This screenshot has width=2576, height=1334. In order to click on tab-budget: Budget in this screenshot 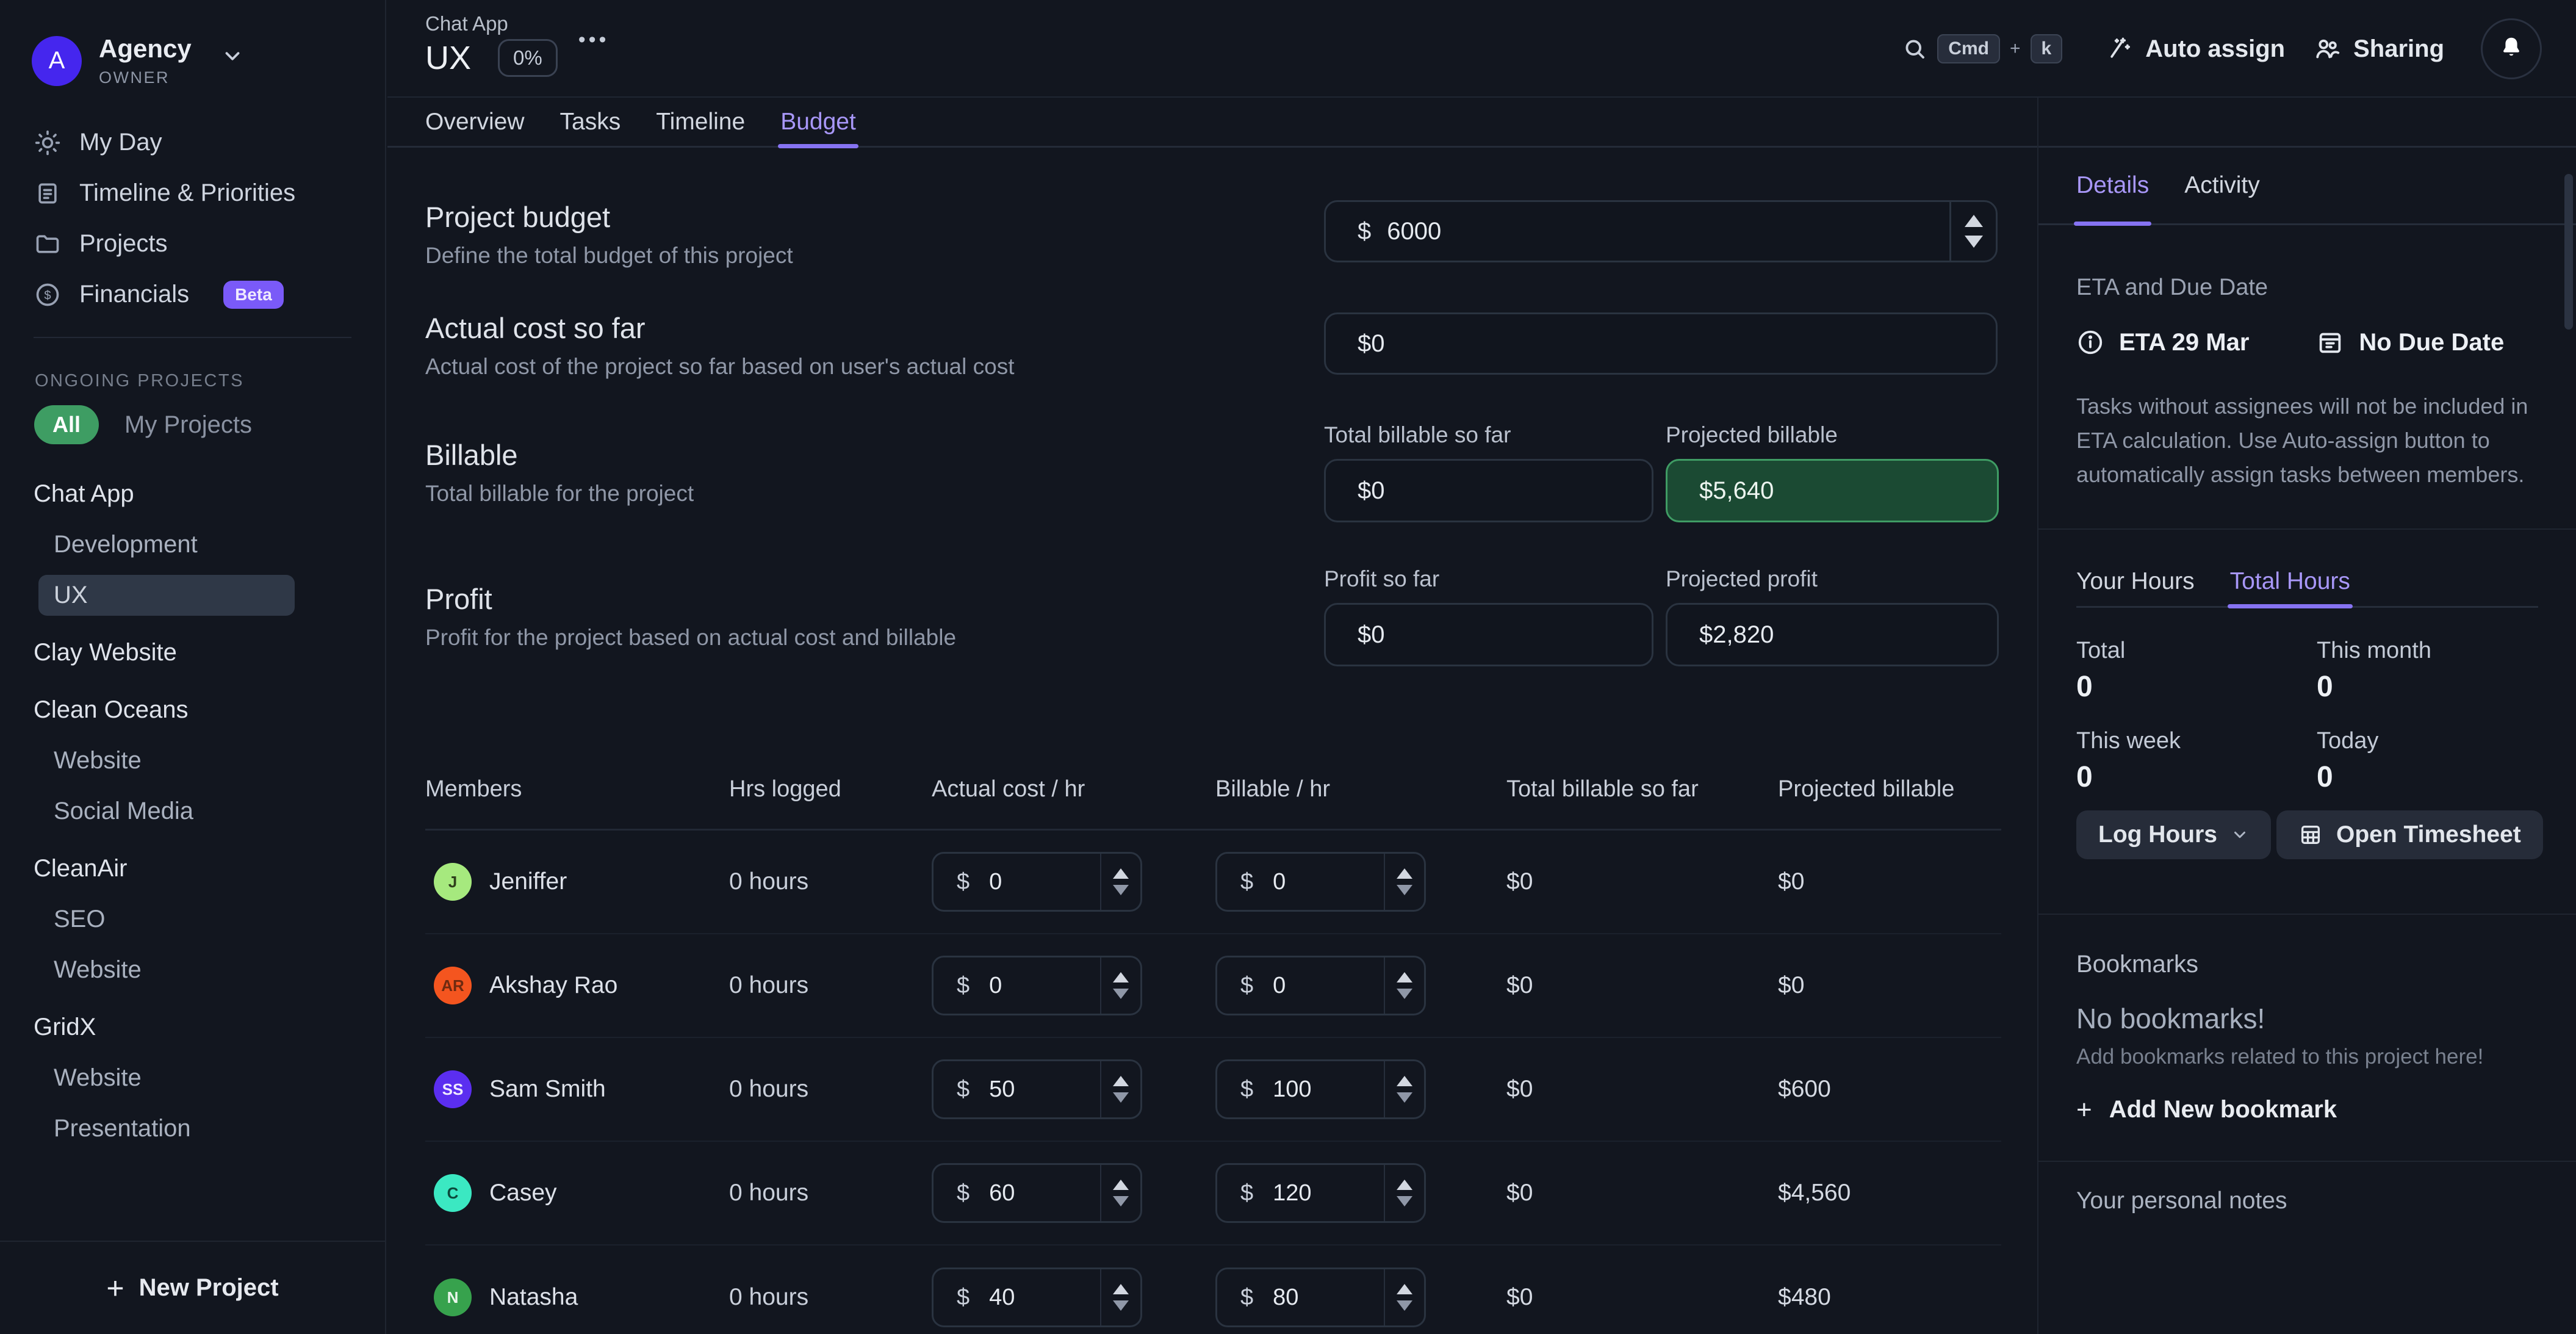, I will do `click(818, 123)`.